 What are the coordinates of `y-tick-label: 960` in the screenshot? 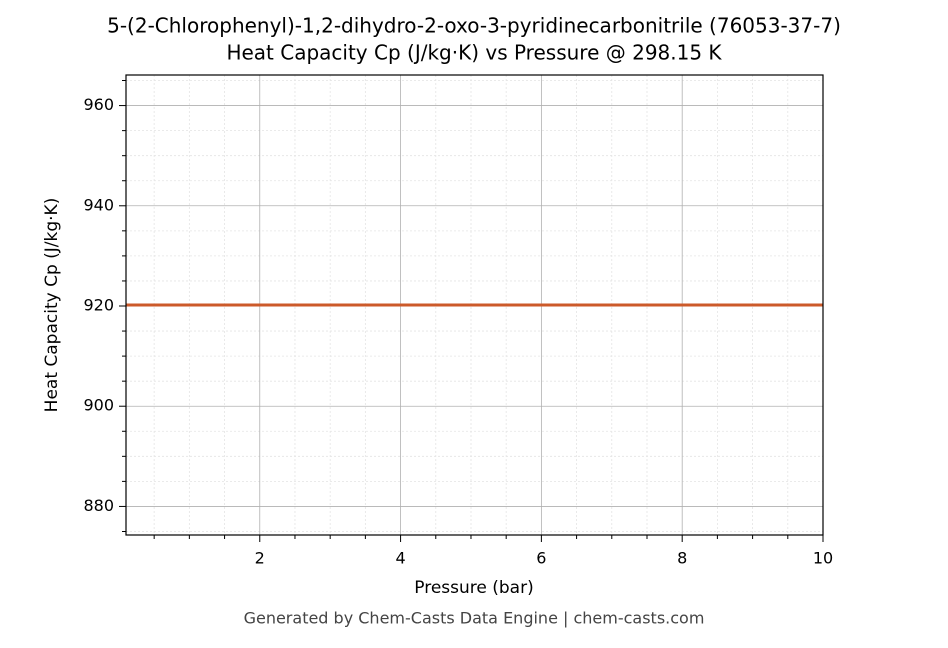 It's located at (98, 104).